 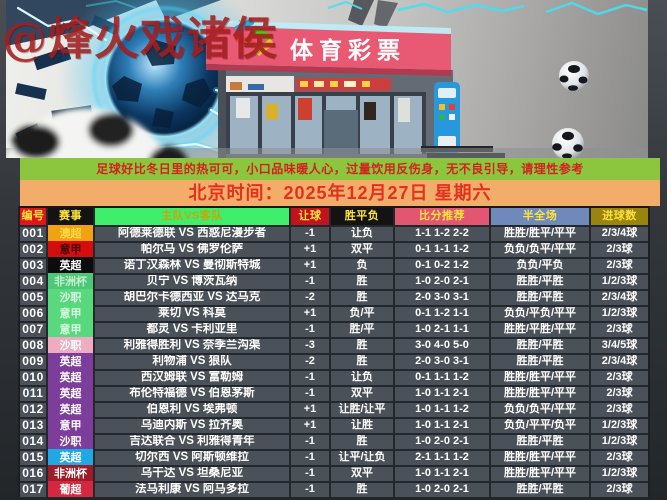 What do you see at coordinates (340, 169) in the screenshot?
I see `notice-banner: 足球好比冬日里的热可可，小口品味暖人心，过量饮用反伤身，无不良引导，请理性参考` at bounding box center [340, 169].